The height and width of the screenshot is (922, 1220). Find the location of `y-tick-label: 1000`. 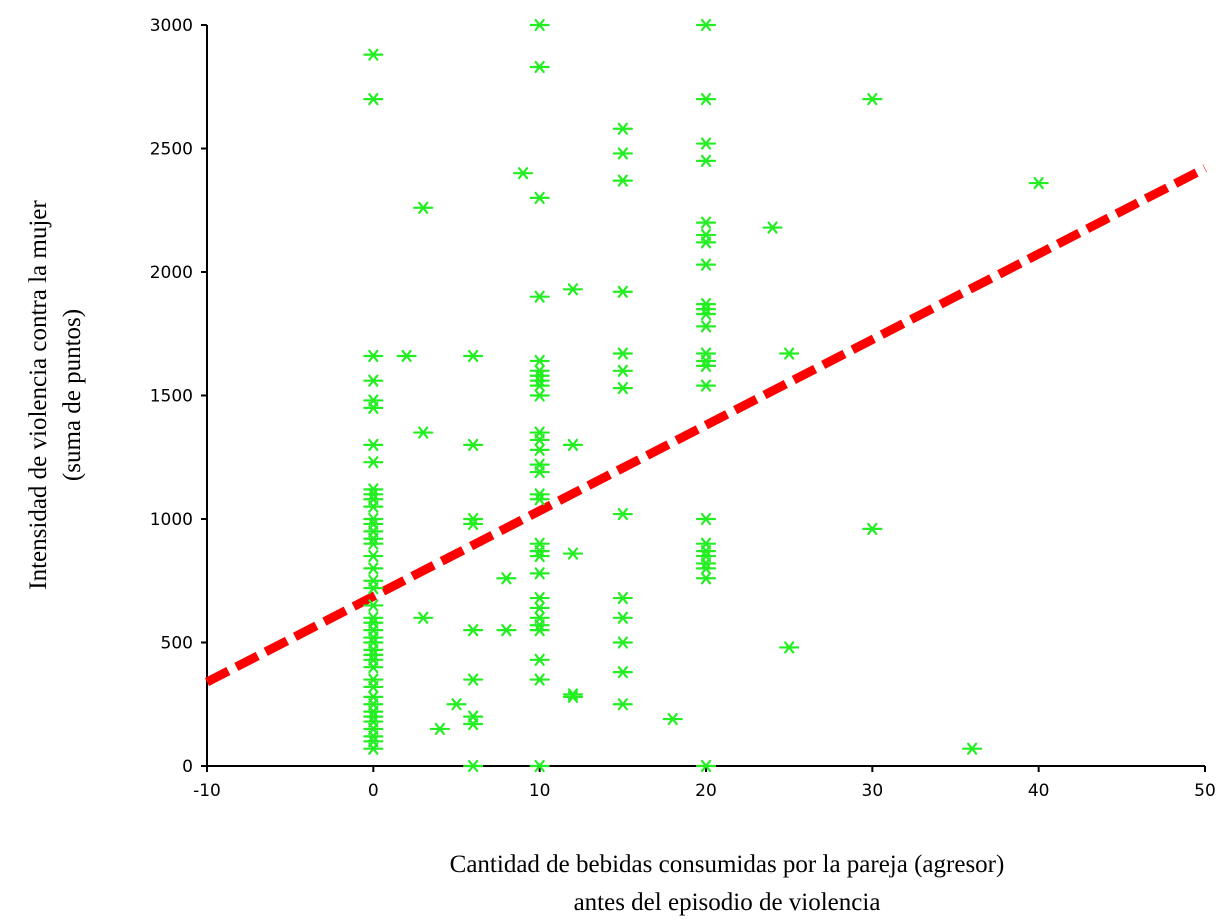

y-tick-label: 1000 is located at coordinates (171, 520).